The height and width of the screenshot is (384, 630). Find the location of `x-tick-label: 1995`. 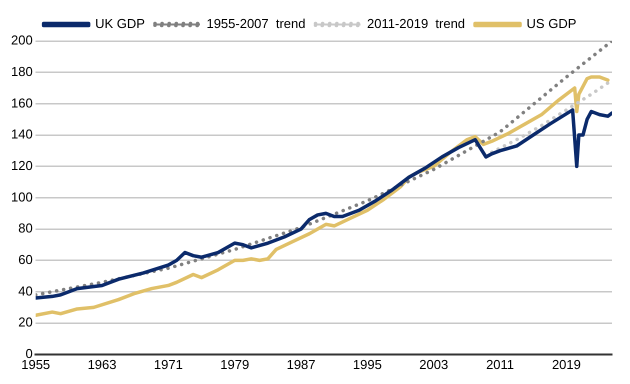

x-tick-label: 1995 is located at coordinates (367, 364).